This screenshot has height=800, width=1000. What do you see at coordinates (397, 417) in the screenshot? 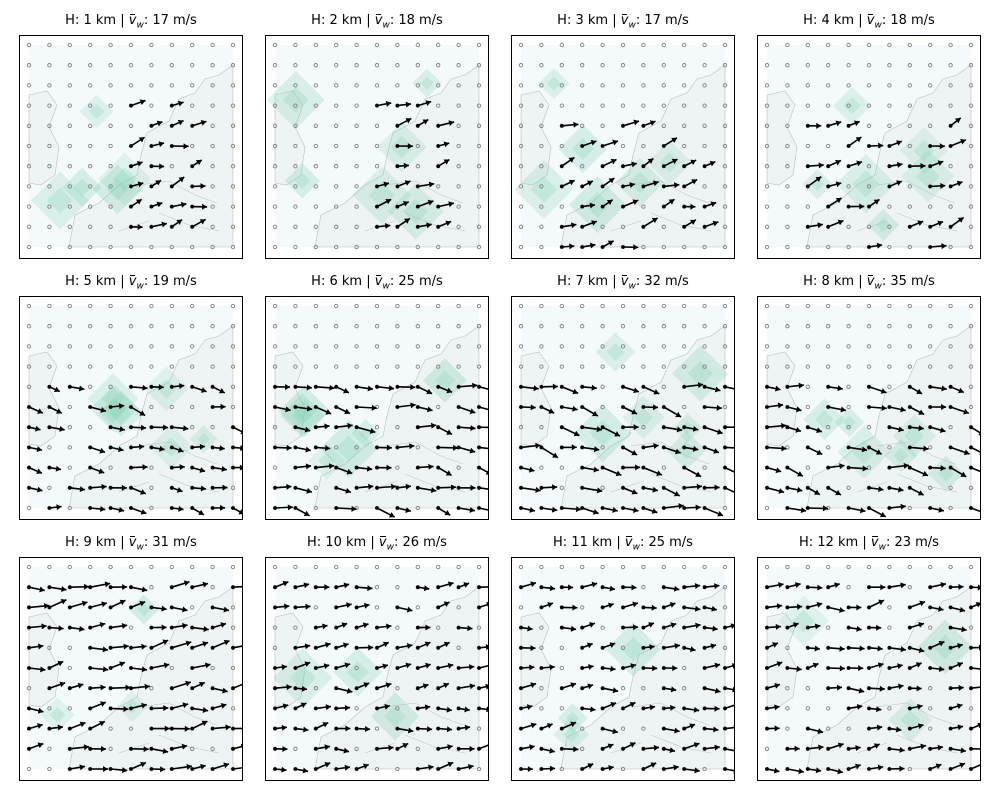
I see `land-continent` at bounding box center [397, 417].